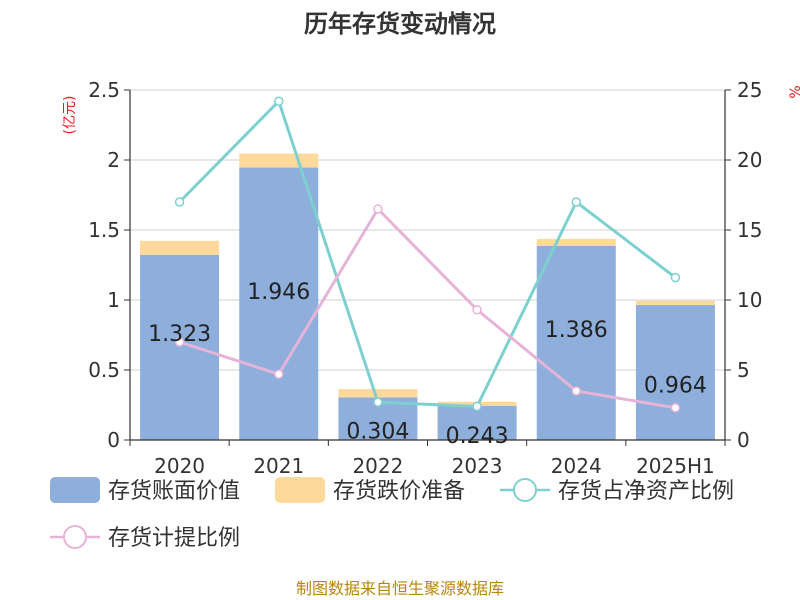  What do you see at coordinates (113, 440) in the screenshot?
I see `left-tick-label: 0` at bounding box center [113, 440].